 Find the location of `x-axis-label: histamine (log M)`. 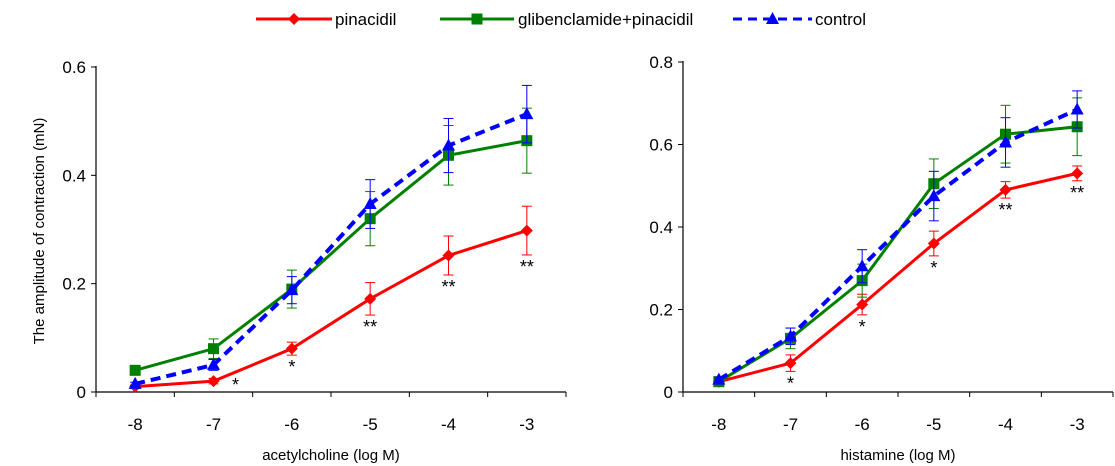

x-axis-label: histamine (log M) is located at coordinates (897, 455).